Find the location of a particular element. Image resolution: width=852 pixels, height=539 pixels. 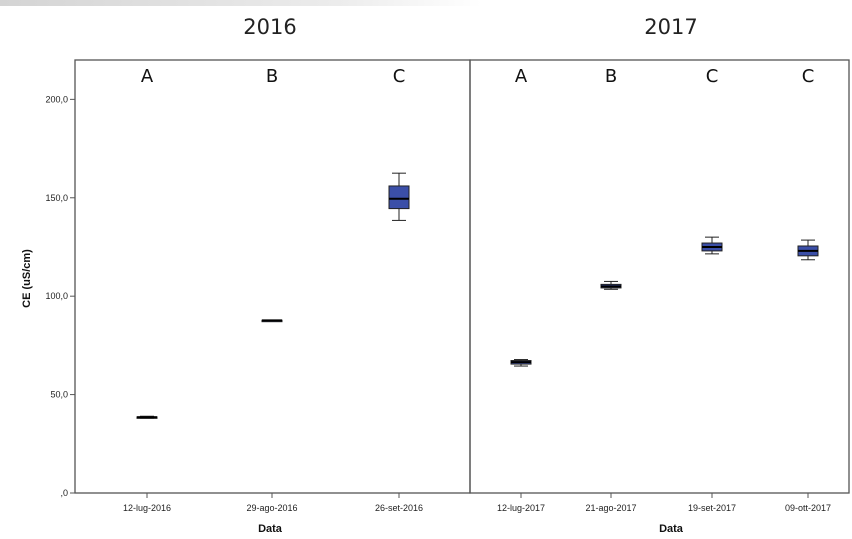

boxplot-12-lug-2016 is located at coordinates (147, 417).